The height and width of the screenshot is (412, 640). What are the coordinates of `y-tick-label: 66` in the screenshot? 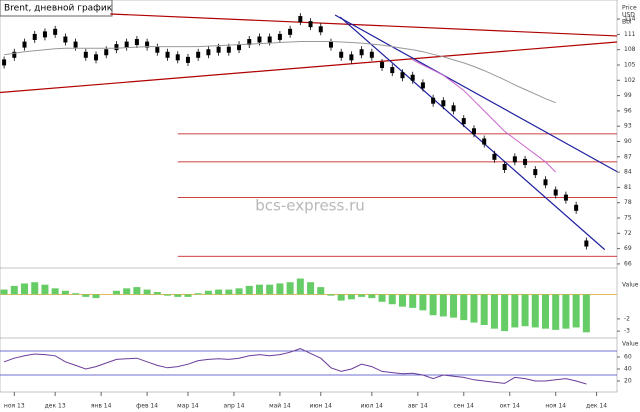 It's located at (628, 263).